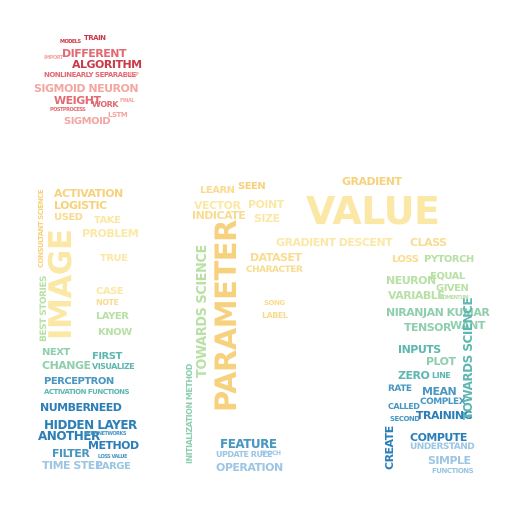 This screenshot has width=512, height=512. Describe the element at coordinates (226, 316) in the screenshot. I see `word: PARAMETER` at that location.